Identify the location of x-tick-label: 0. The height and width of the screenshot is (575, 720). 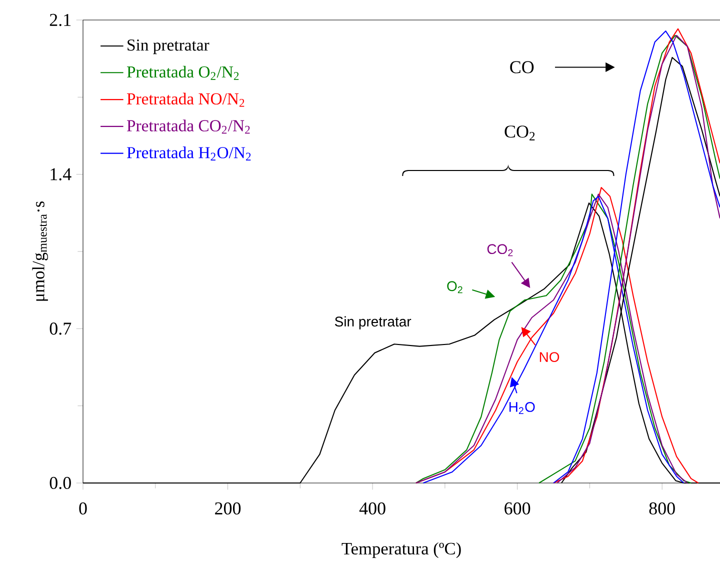
(83, 508).